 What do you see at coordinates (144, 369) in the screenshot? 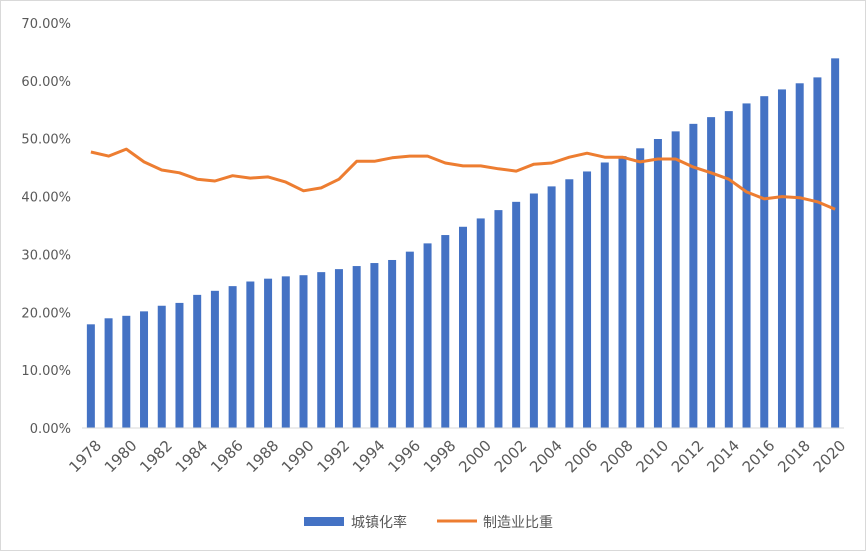
I see `bar-1981` at bounding box center [144, 369].